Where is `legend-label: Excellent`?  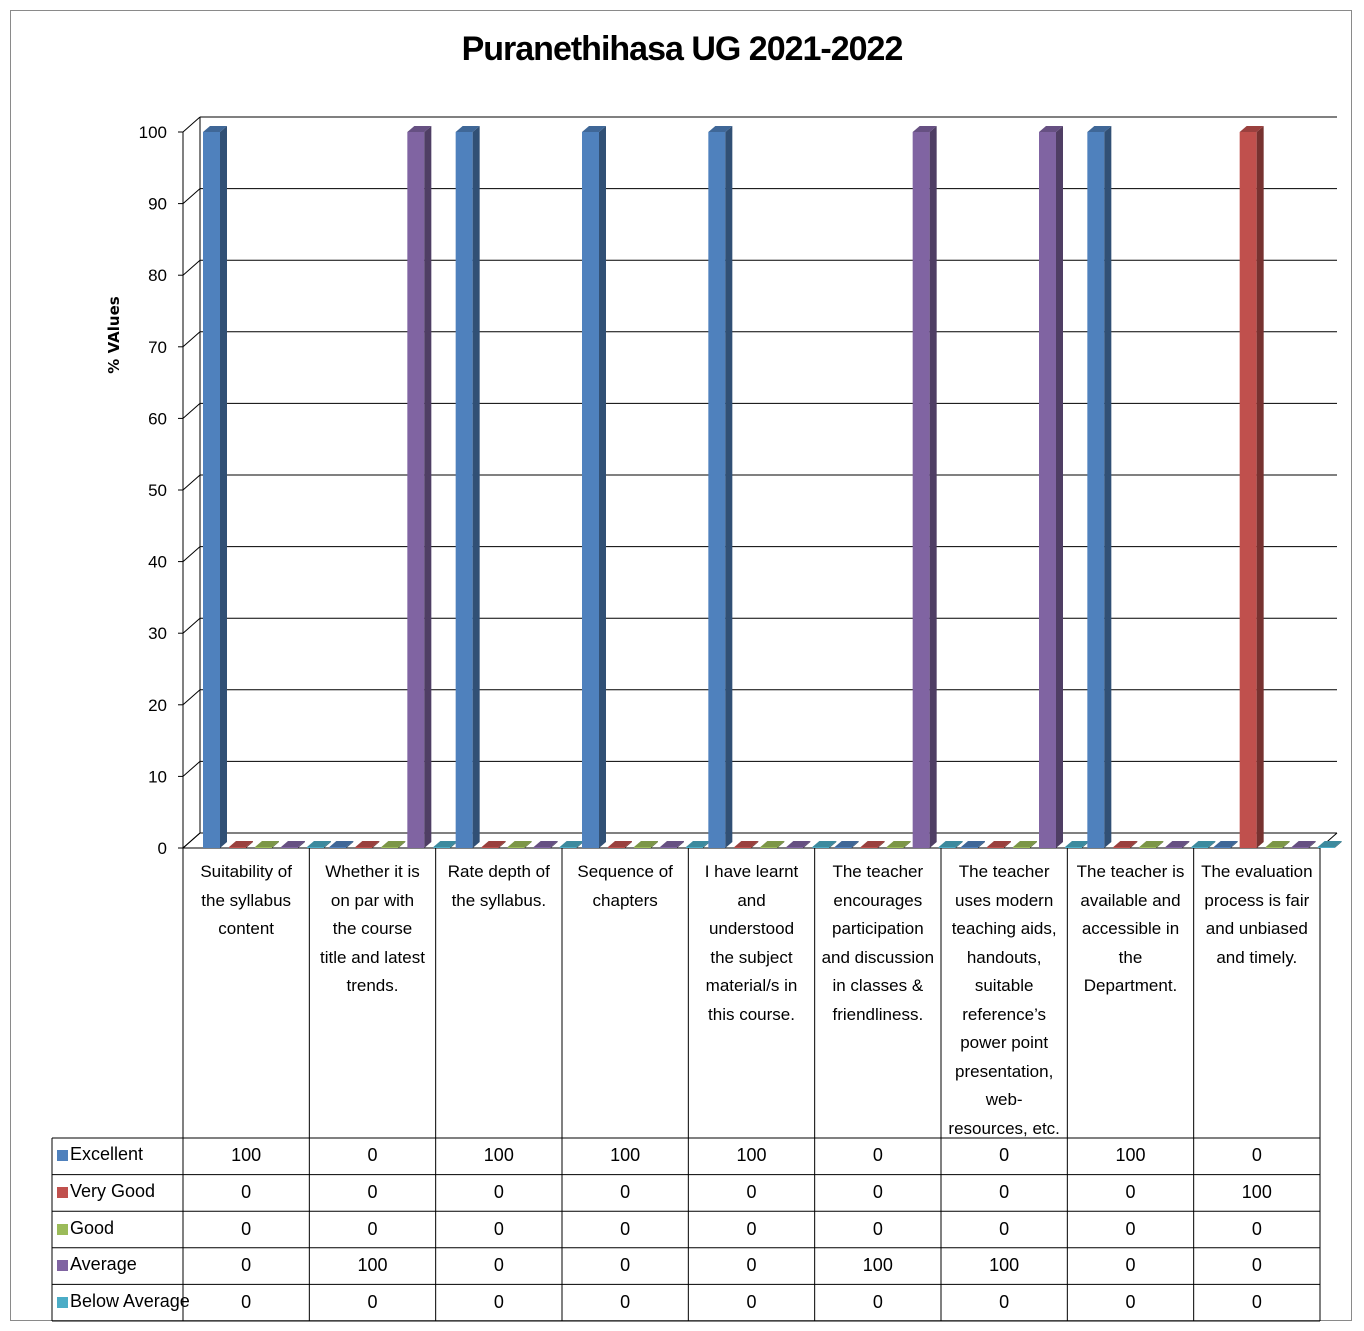 legend-label: Excellent is located at coordinates (107, 1154).